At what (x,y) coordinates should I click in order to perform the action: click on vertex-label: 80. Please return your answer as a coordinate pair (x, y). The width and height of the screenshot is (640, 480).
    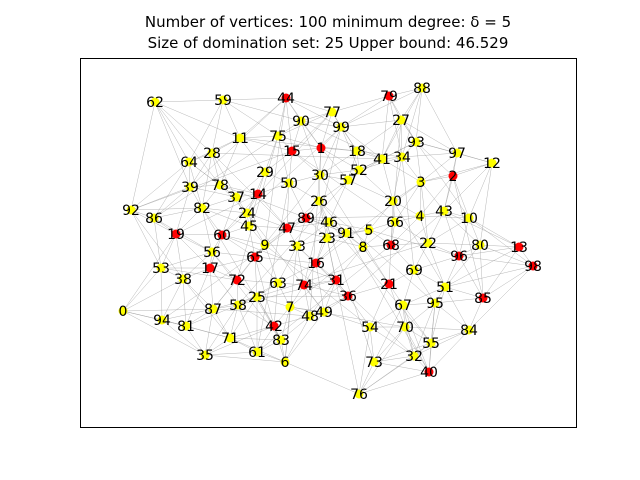
    Looking at the image, I should click on (480, 246).